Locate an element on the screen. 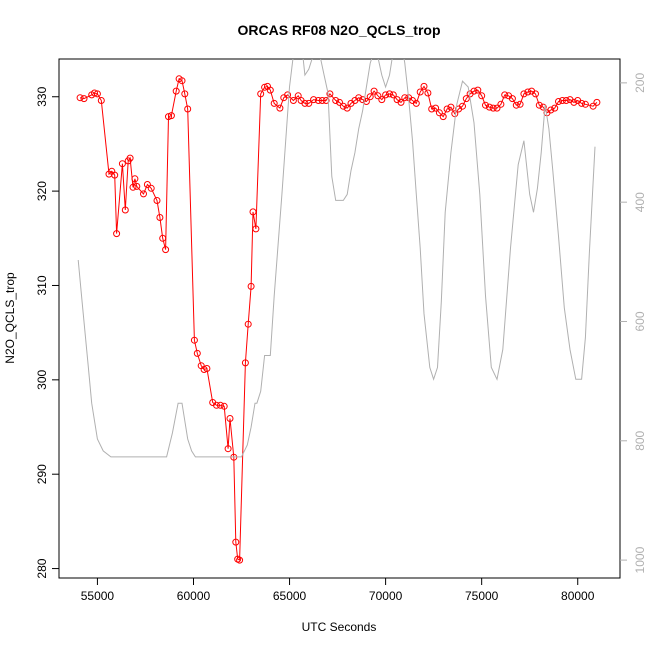 The image size is (650, 650). right-tick-label: 200 is located at coordinates (640, 83).